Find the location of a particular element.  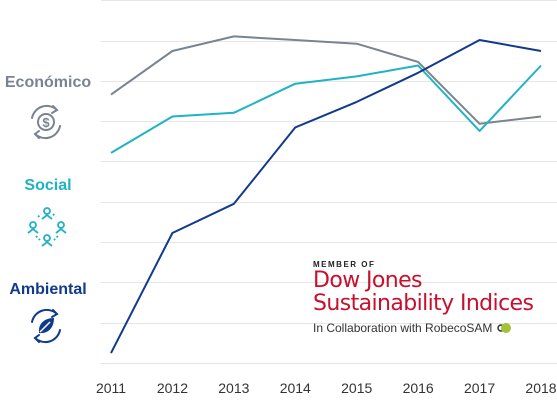

legend-social-label: Social is located at coordinates (48, 185).